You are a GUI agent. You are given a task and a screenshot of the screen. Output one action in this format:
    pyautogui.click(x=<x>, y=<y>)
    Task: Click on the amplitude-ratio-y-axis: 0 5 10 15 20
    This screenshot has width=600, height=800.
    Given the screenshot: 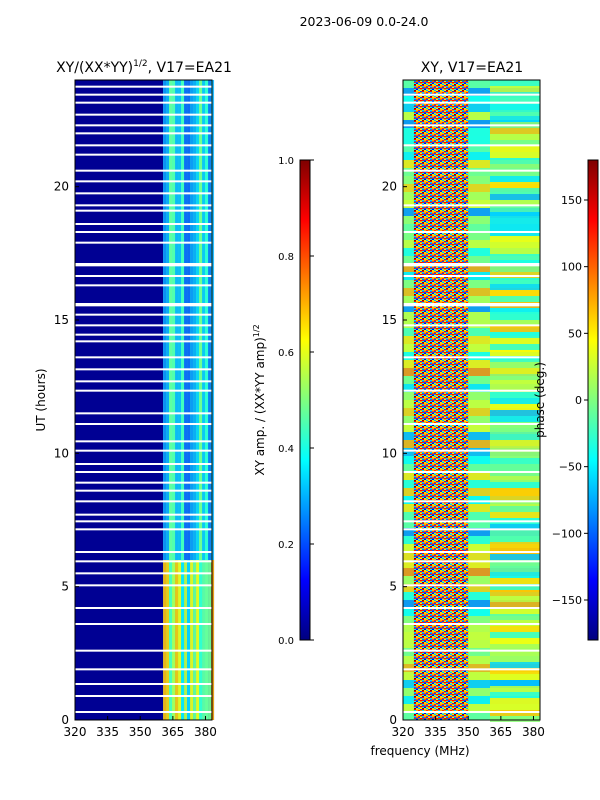 What is the action you would take?
    pyautogui.click(x=66, y=453)
    